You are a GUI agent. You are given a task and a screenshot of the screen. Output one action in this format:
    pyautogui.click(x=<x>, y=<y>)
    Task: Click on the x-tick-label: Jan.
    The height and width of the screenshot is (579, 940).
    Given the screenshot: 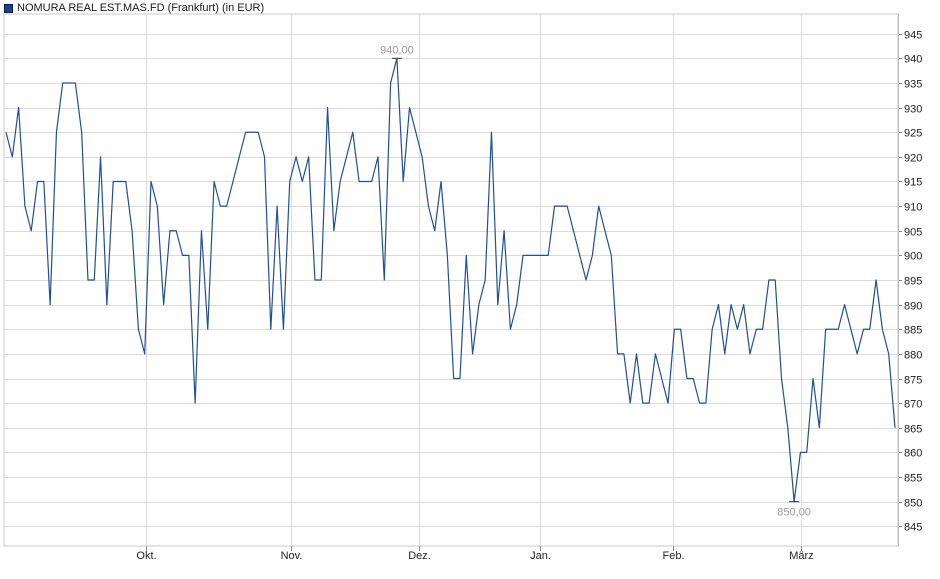 What is the action you would take?
    pyautogui.click(x=540, y=556)
    